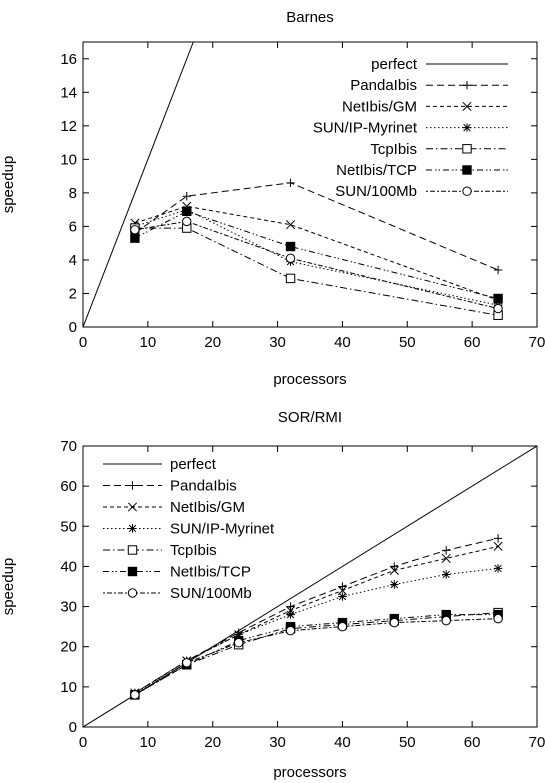 The width and height of the screenshot is (545, 783). I want to click on y-tick-label: 8, so click(73, 193).